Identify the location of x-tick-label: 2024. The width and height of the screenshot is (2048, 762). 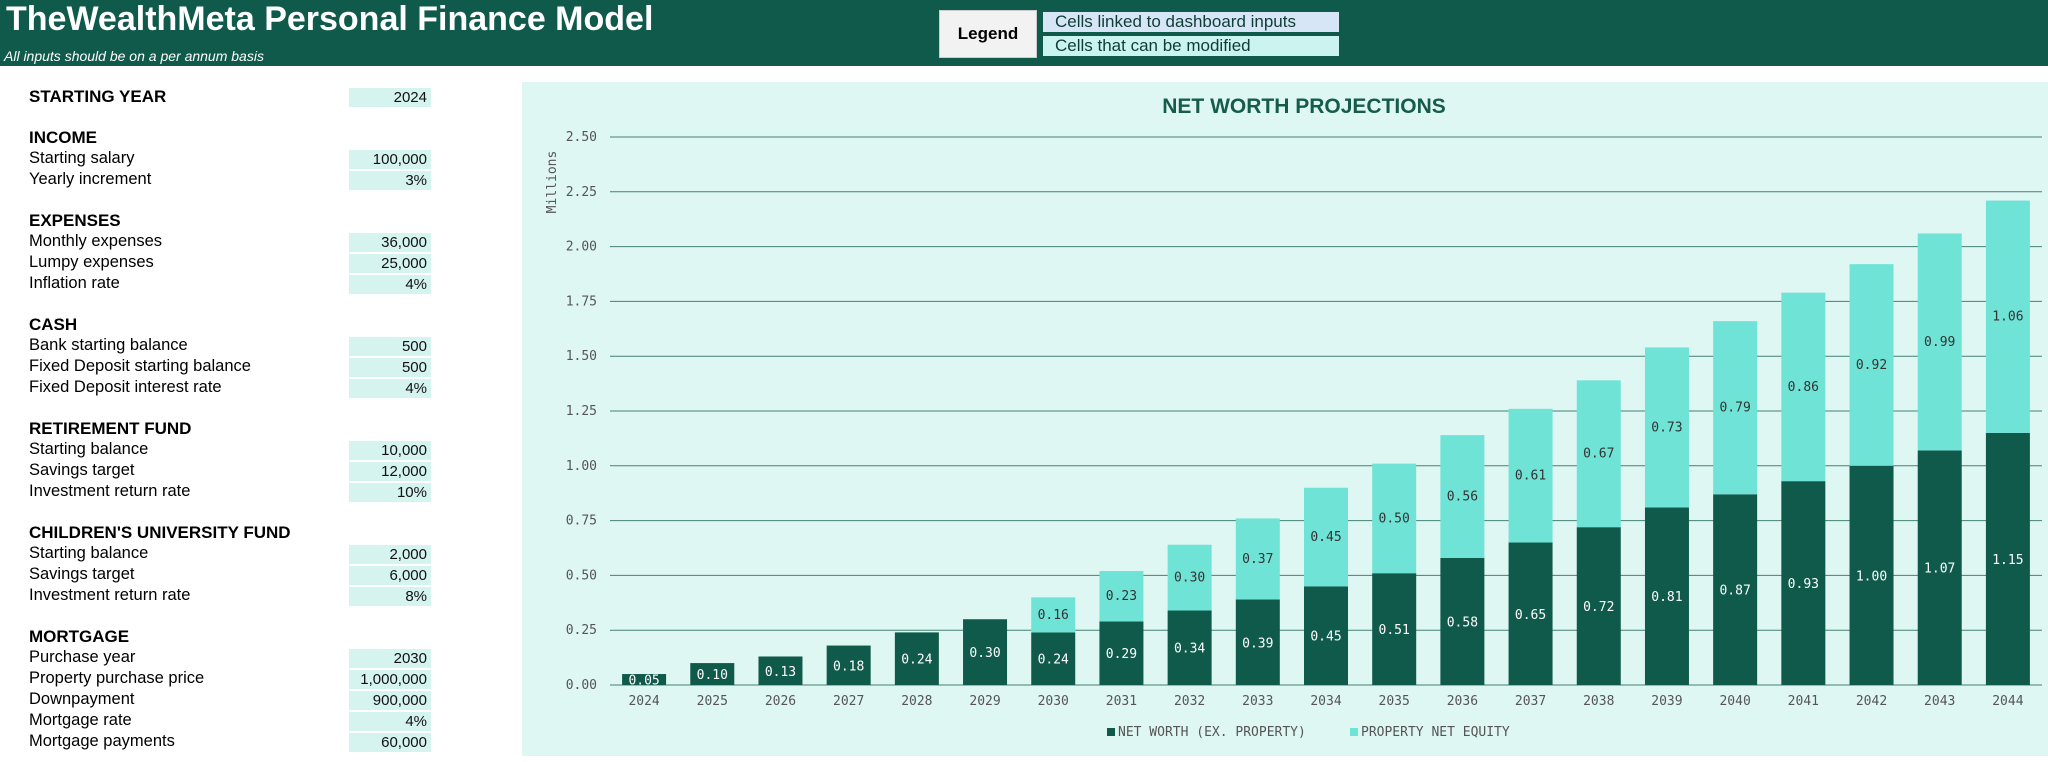
(643, 701).